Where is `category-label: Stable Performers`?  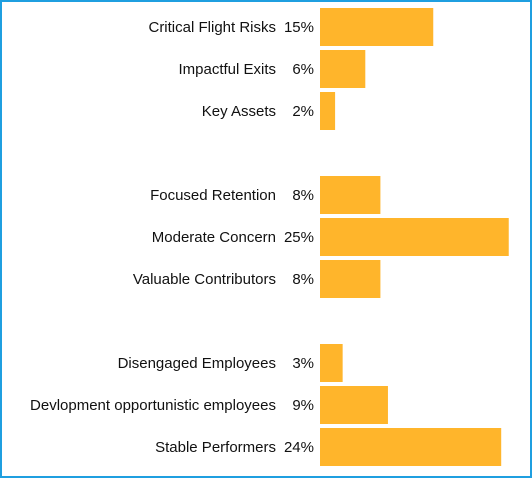 category-label: Stable Performers is located at coordinates (215, 447).